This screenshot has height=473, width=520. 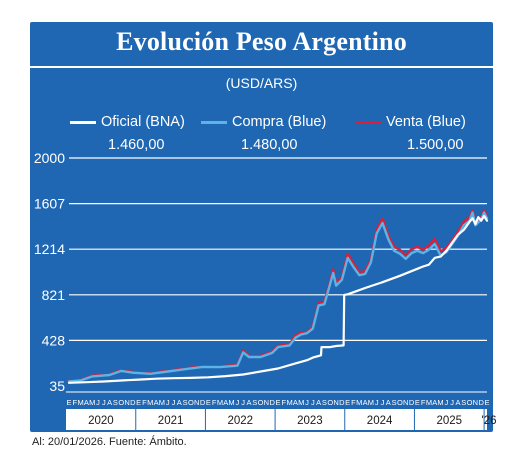 What do you see at coordinates (136, 145) in the screenshot?
I see `last-value-oficial: 1.460,00` at bounding box center [136, 145].